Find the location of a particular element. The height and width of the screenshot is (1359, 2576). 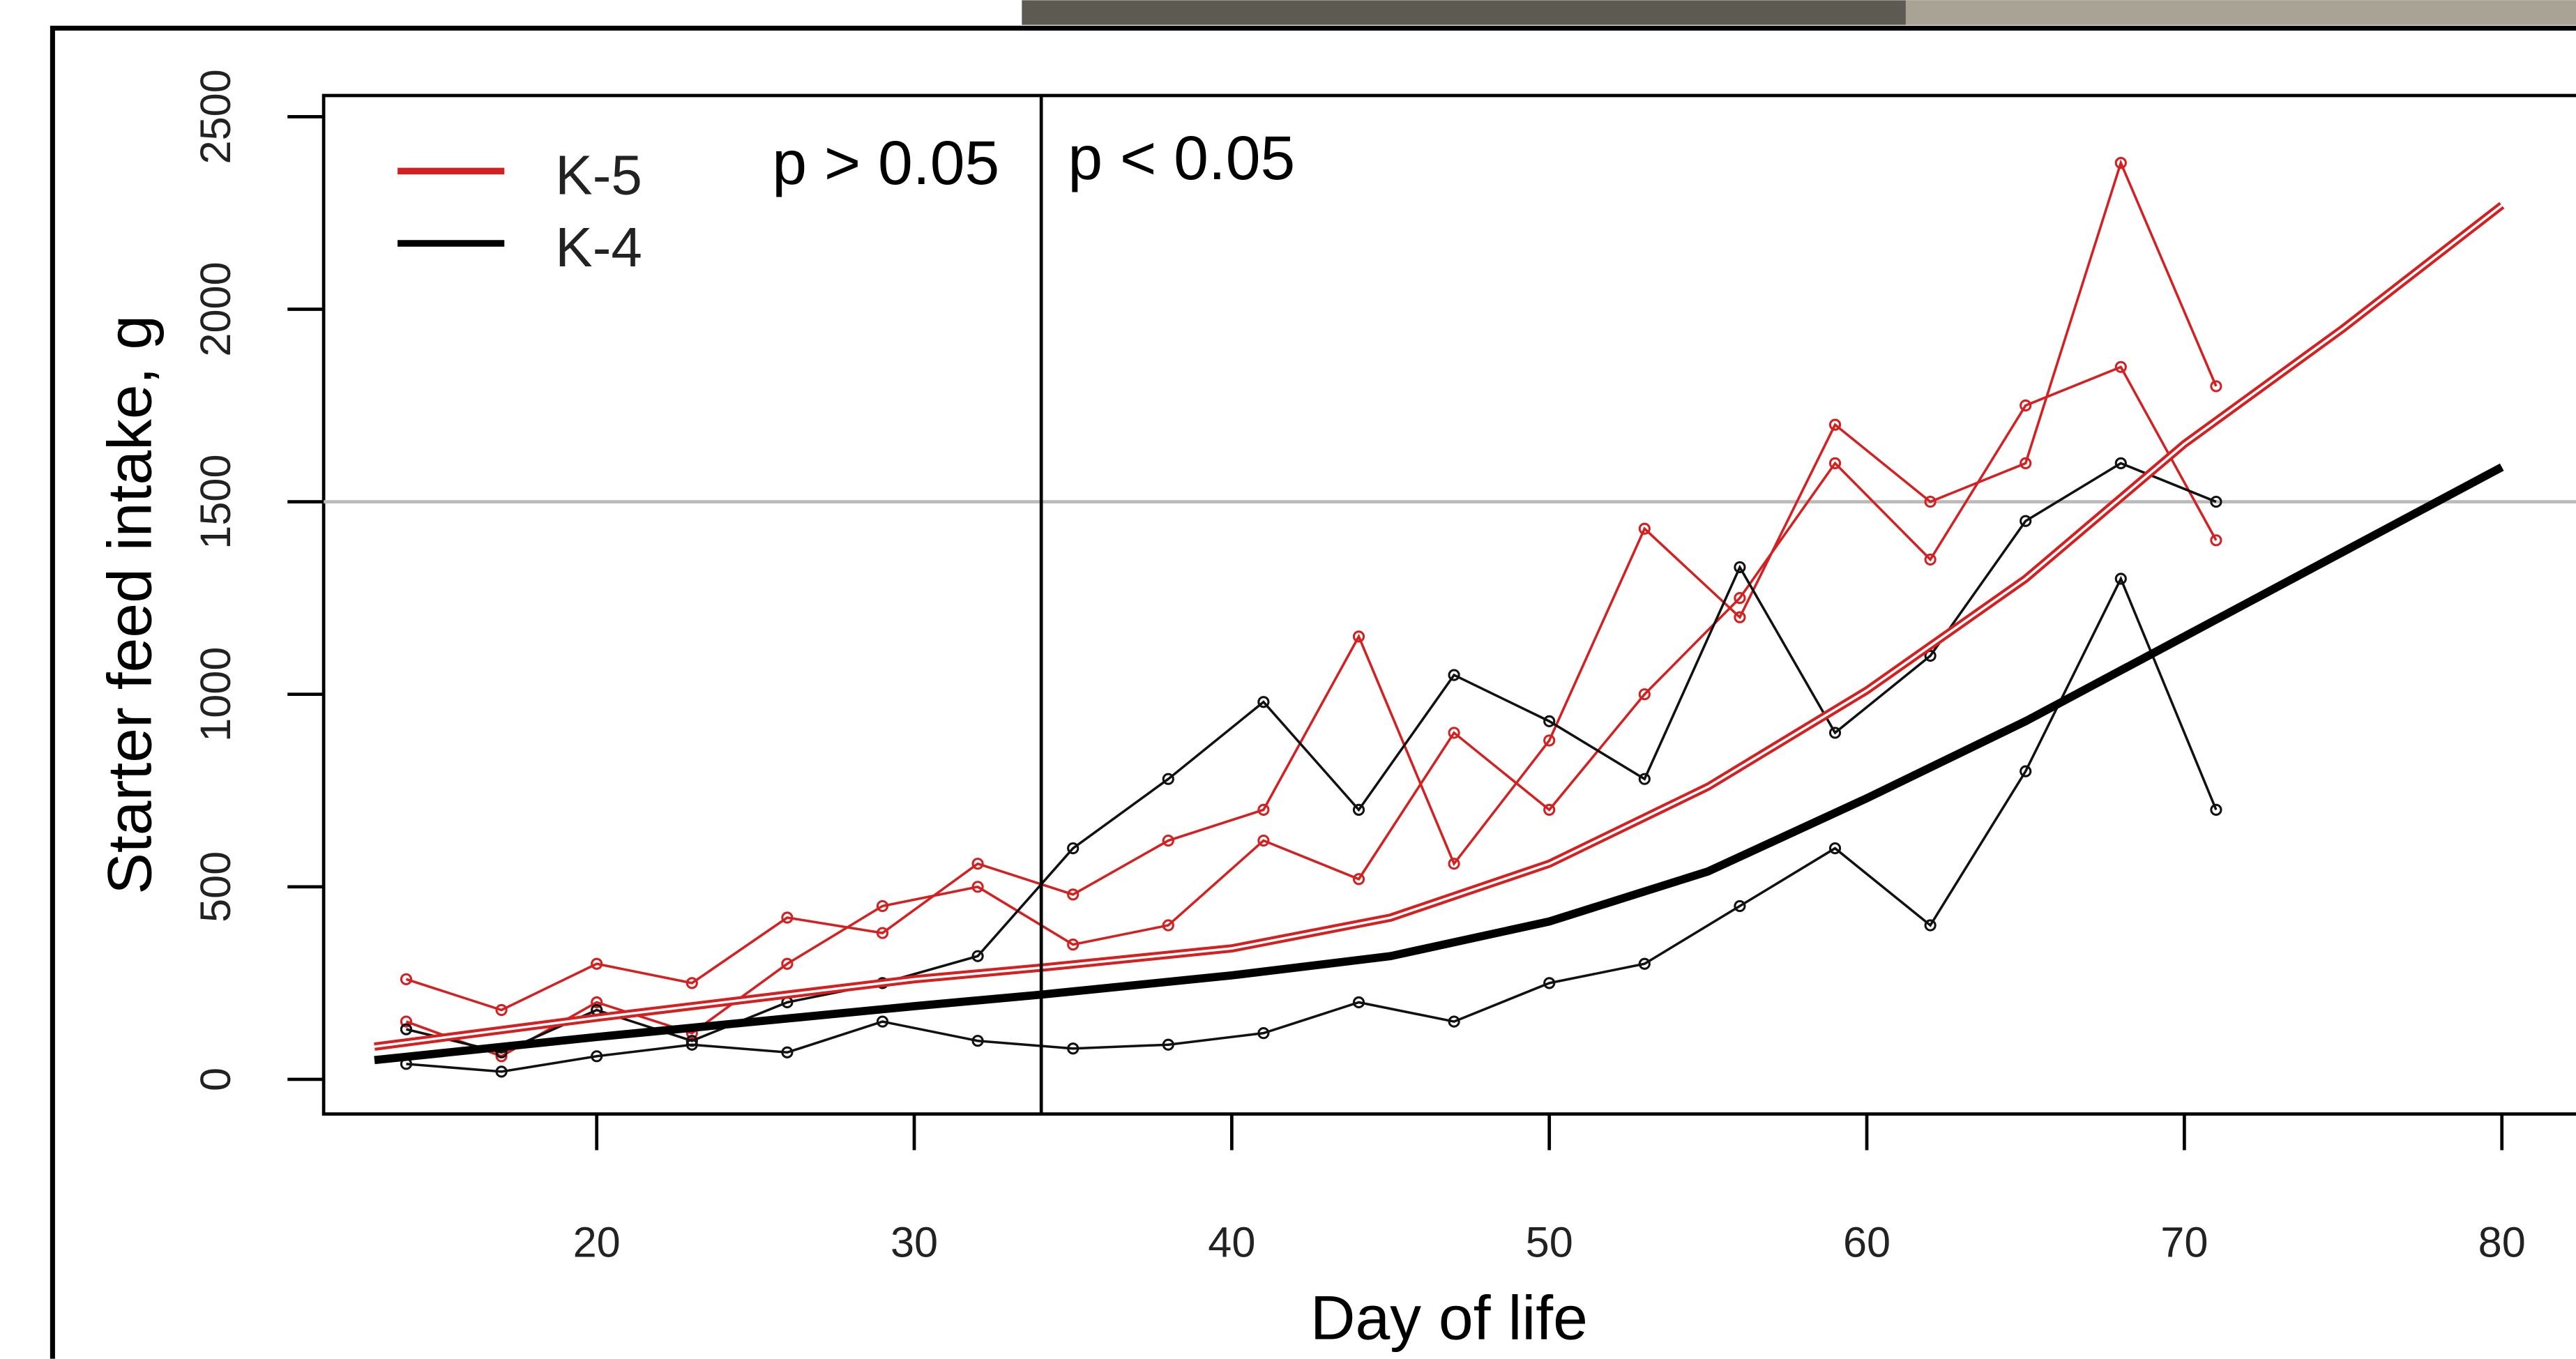

annotation: p < 0.05 is located at coordinates (1181, 157).